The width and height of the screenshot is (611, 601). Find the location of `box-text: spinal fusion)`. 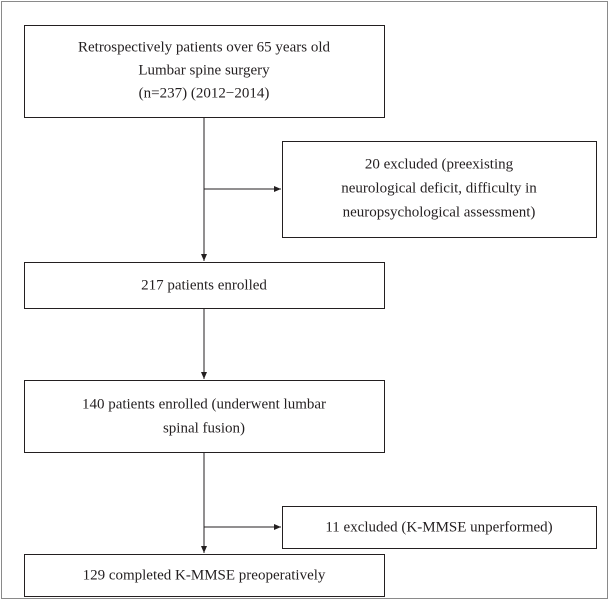

box-text: spinal fusion) is located at coordinates (204, 428).